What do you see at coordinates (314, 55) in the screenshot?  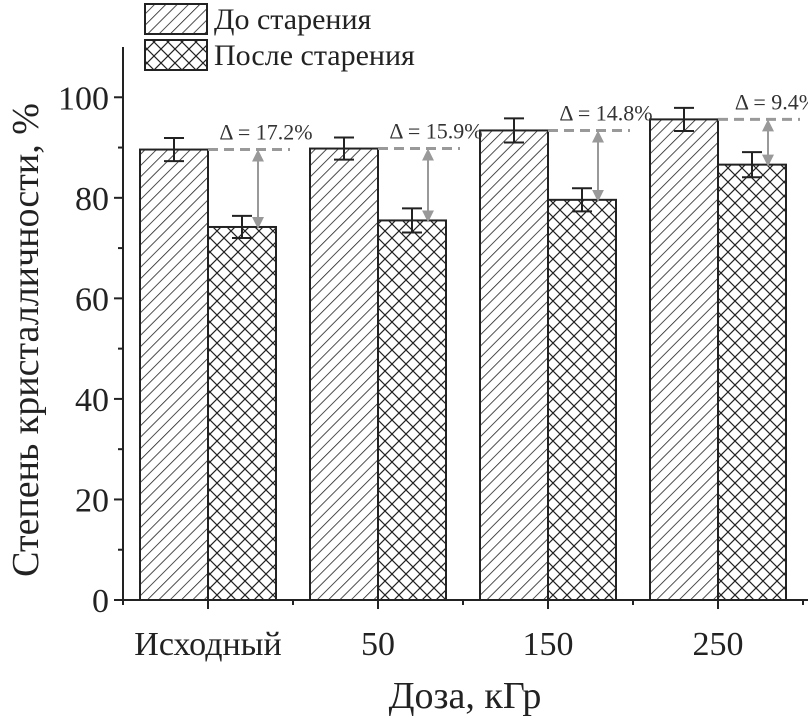 I see `legend-label-1: После старения` at bounding box center [314, 55].